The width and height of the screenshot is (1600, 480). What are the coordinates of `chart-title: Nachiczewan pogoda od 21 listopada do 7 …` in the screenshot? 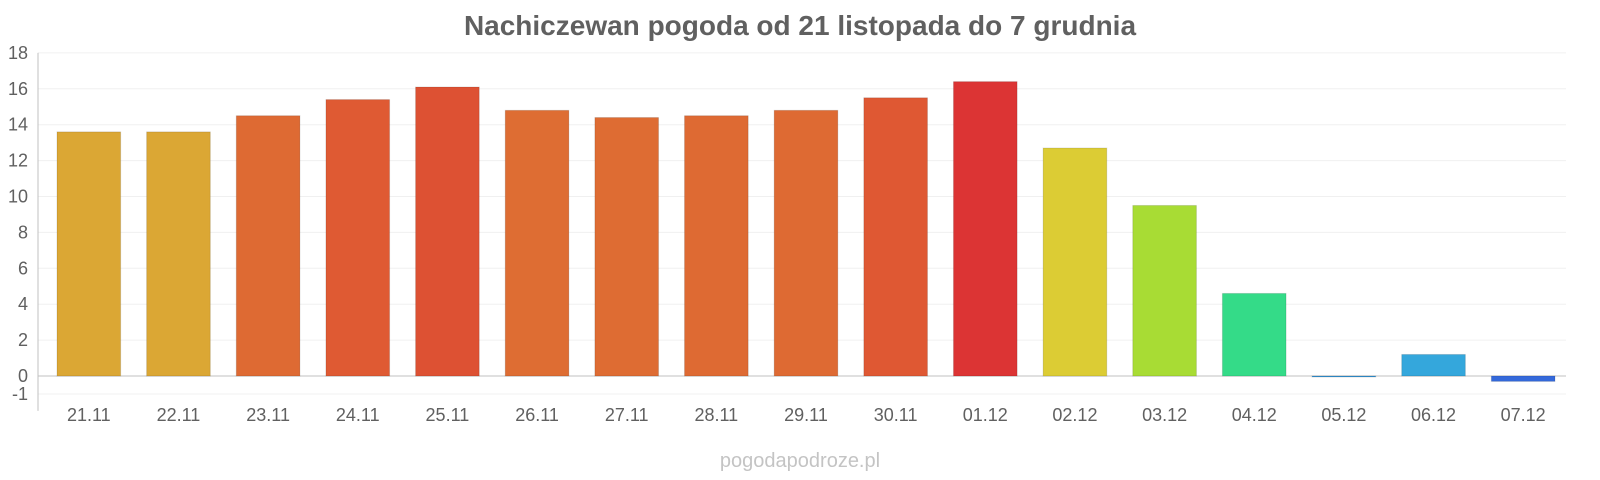 It's located at (800, 25).